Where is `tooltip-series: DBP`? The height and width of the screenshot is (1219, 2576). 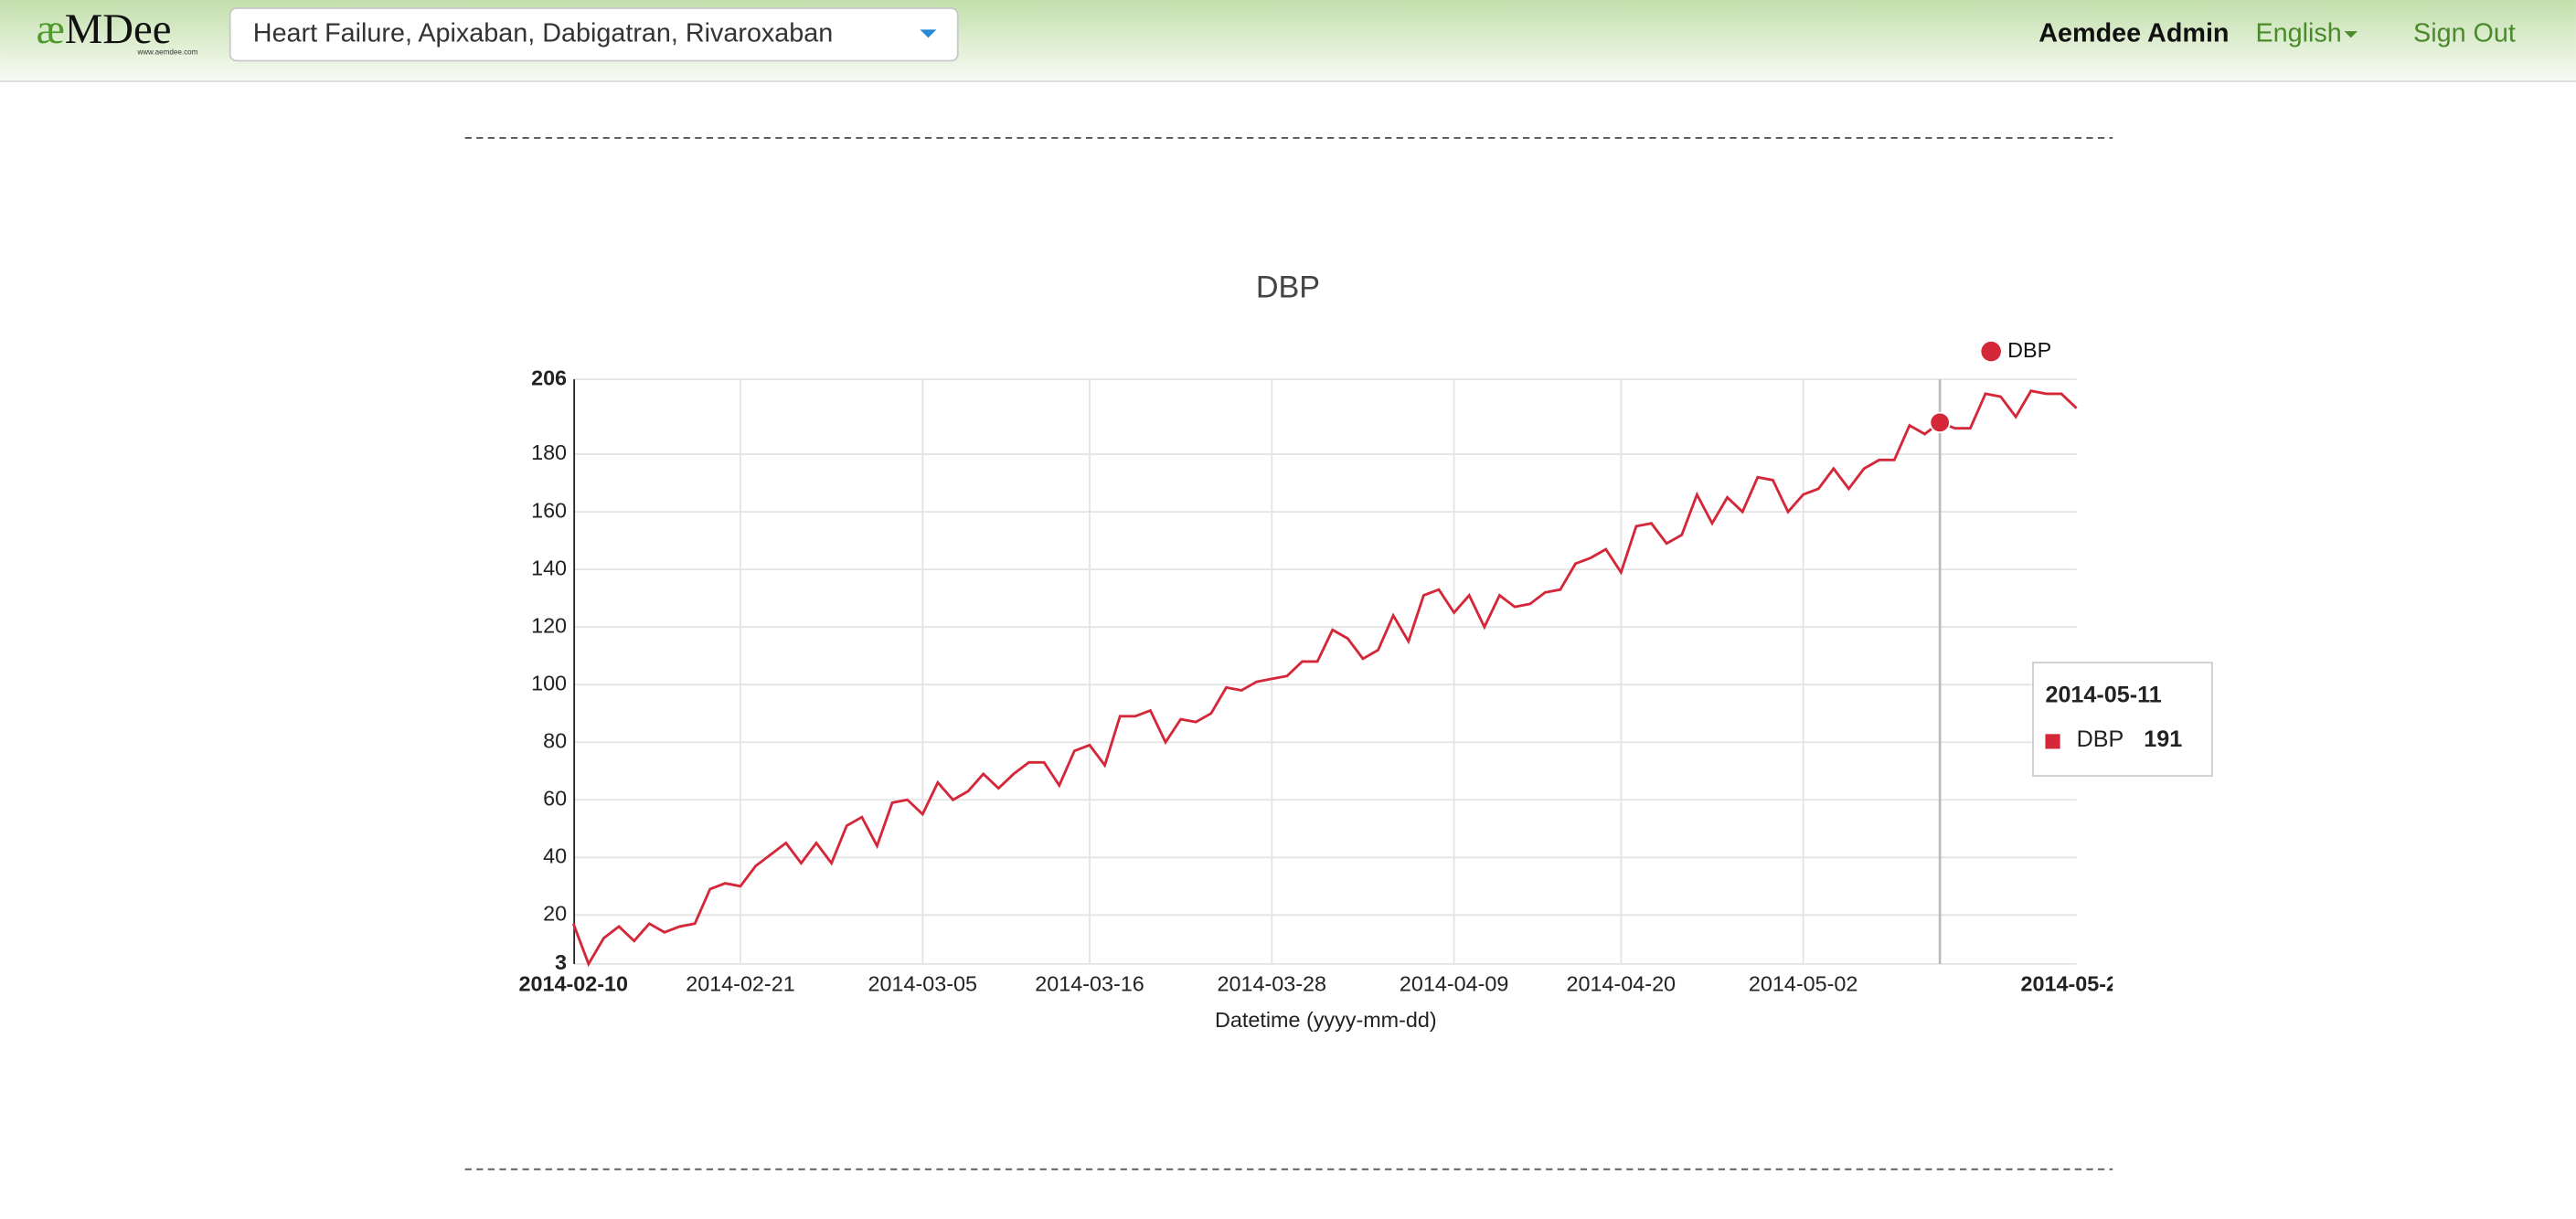 tooltip-series: DBP is located at coordinates (2100, 739).